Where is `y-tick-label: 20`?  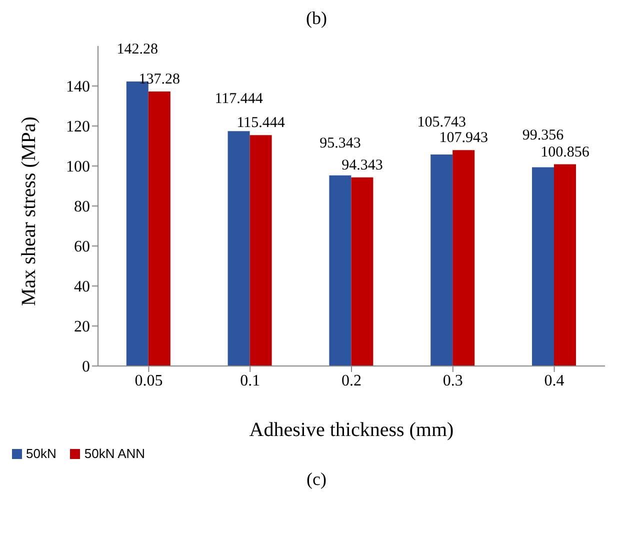 y-tick-label: 20 is located at coordinates (82, 327).